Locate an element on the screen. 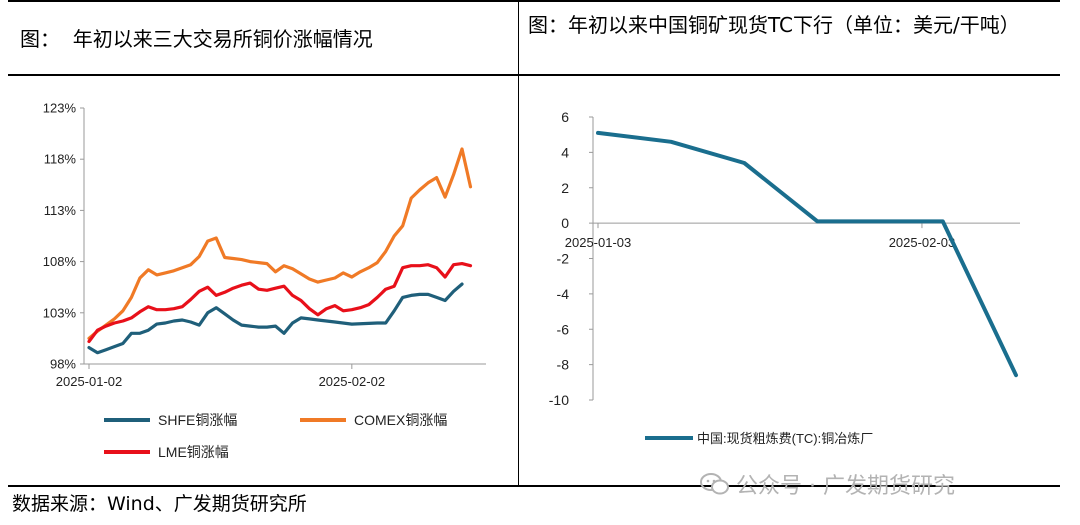 This screenshot has height=525, width=1080. right-y-tick-label: 2 is located at coordinates (565, 188).